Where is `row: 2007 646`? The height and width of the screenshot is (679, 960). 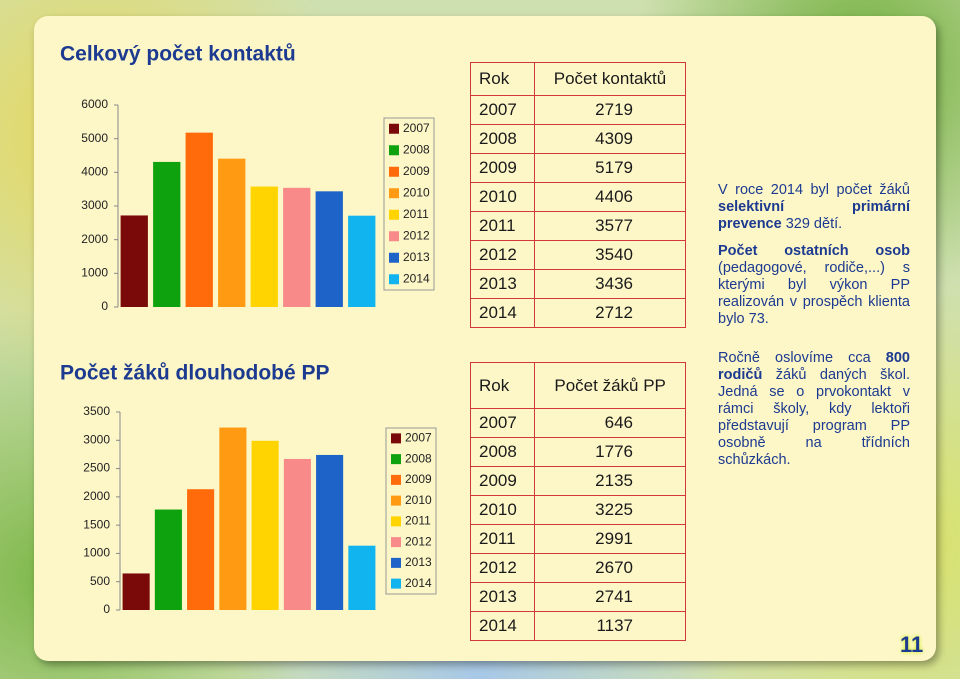
row: 2007 646 is located at coordinates (577, 423).